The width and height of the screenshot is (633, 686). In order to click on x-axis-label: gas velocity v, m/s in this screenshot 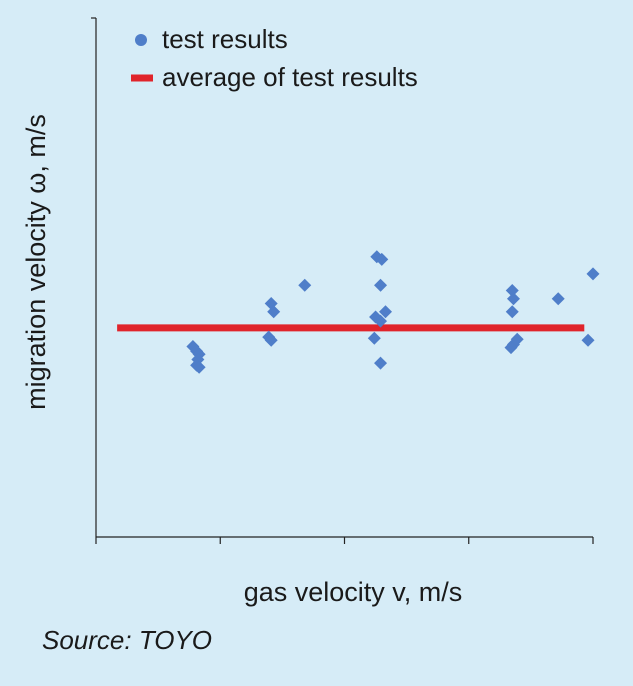, I will do `click(353, 592)`.